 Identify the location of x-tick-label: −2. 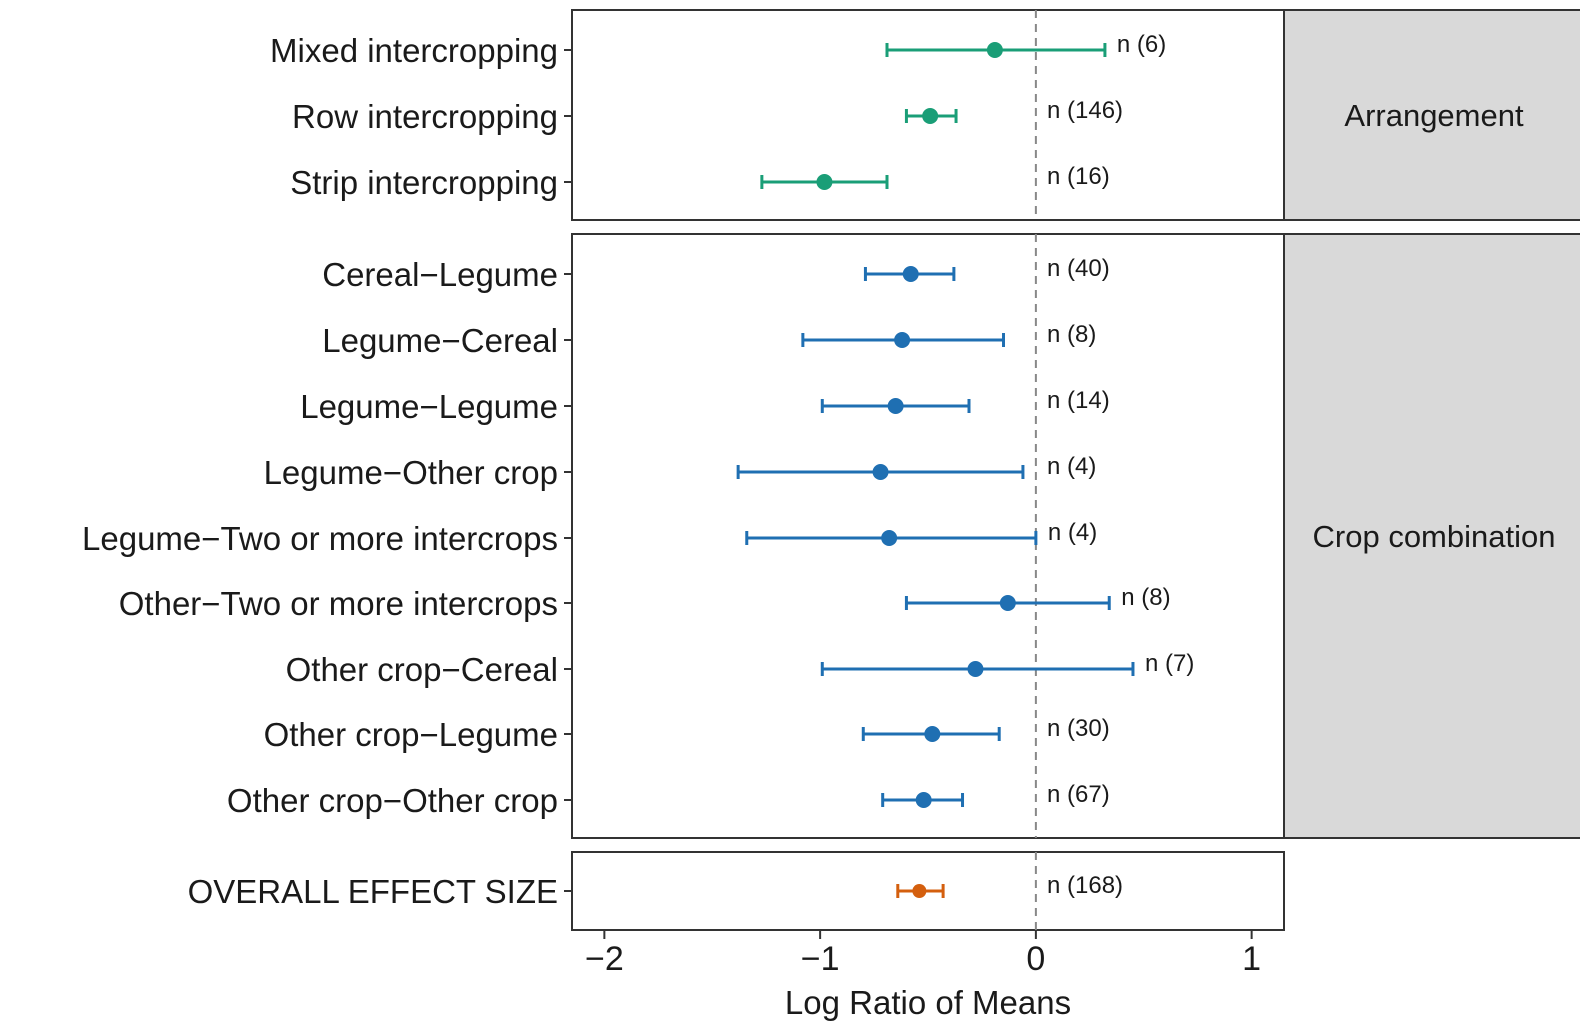
(604, 959).